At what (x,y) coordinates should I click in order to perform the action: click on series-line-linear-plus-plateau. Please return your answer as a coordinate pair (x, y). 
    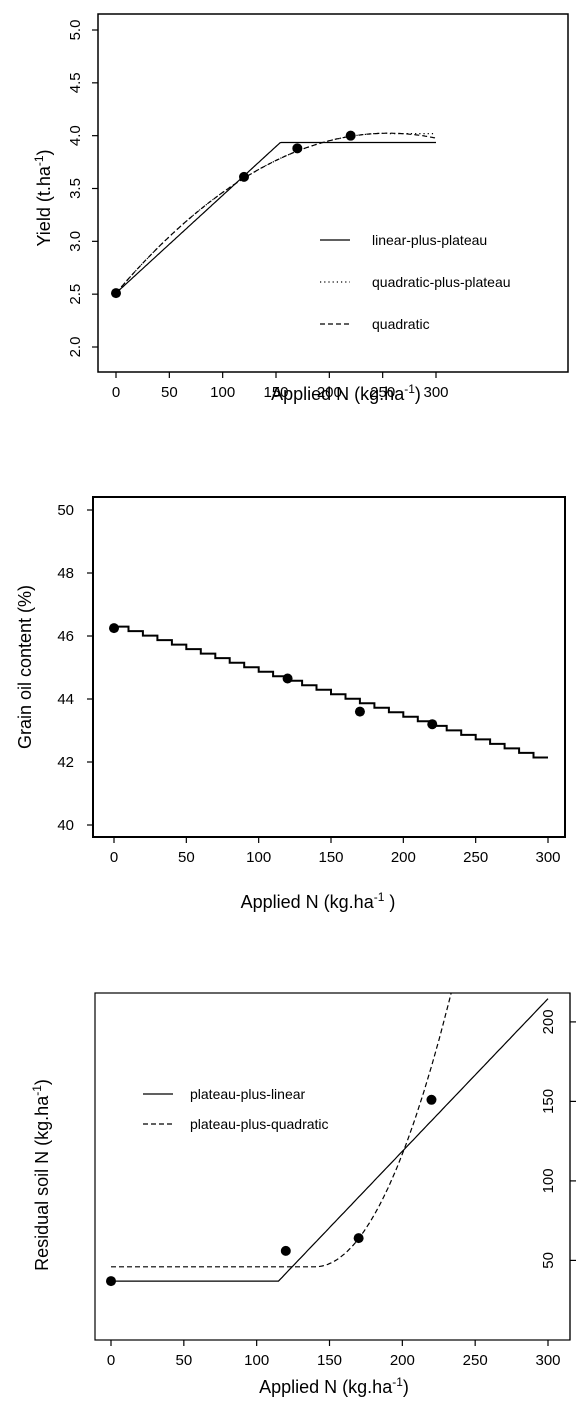
    Looking at the image, I should click on (275, 217).